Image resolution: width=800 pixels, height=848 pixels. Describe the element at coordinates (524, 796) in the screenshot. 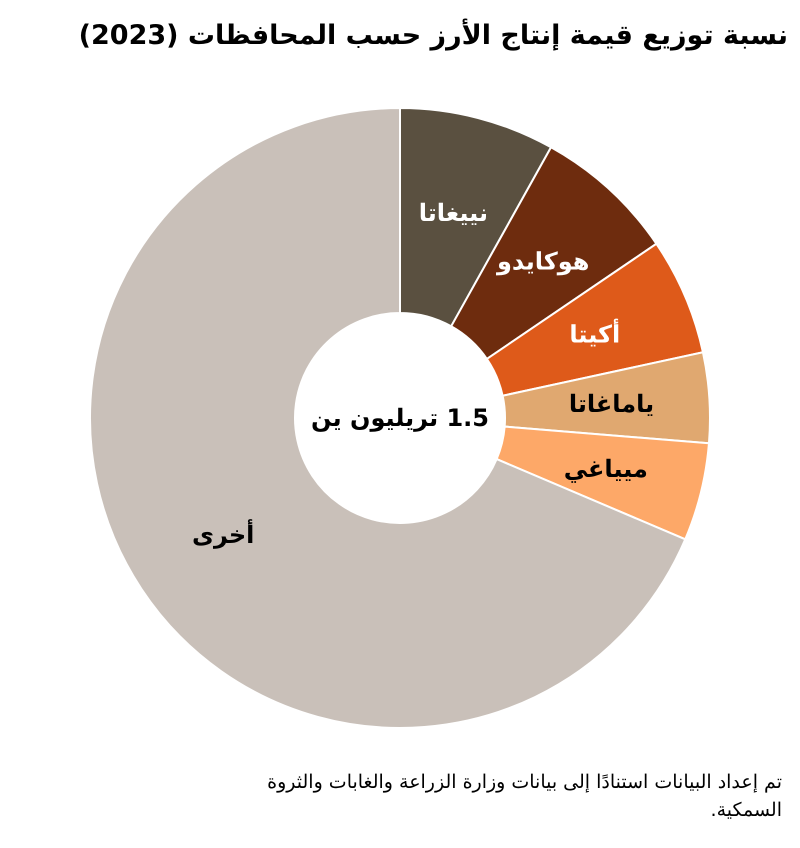

I see `text: تم إعداد البيانات استنادًا إلى بيانات وزارة الزراعة والغابات والثروة السمكية.` at that location.